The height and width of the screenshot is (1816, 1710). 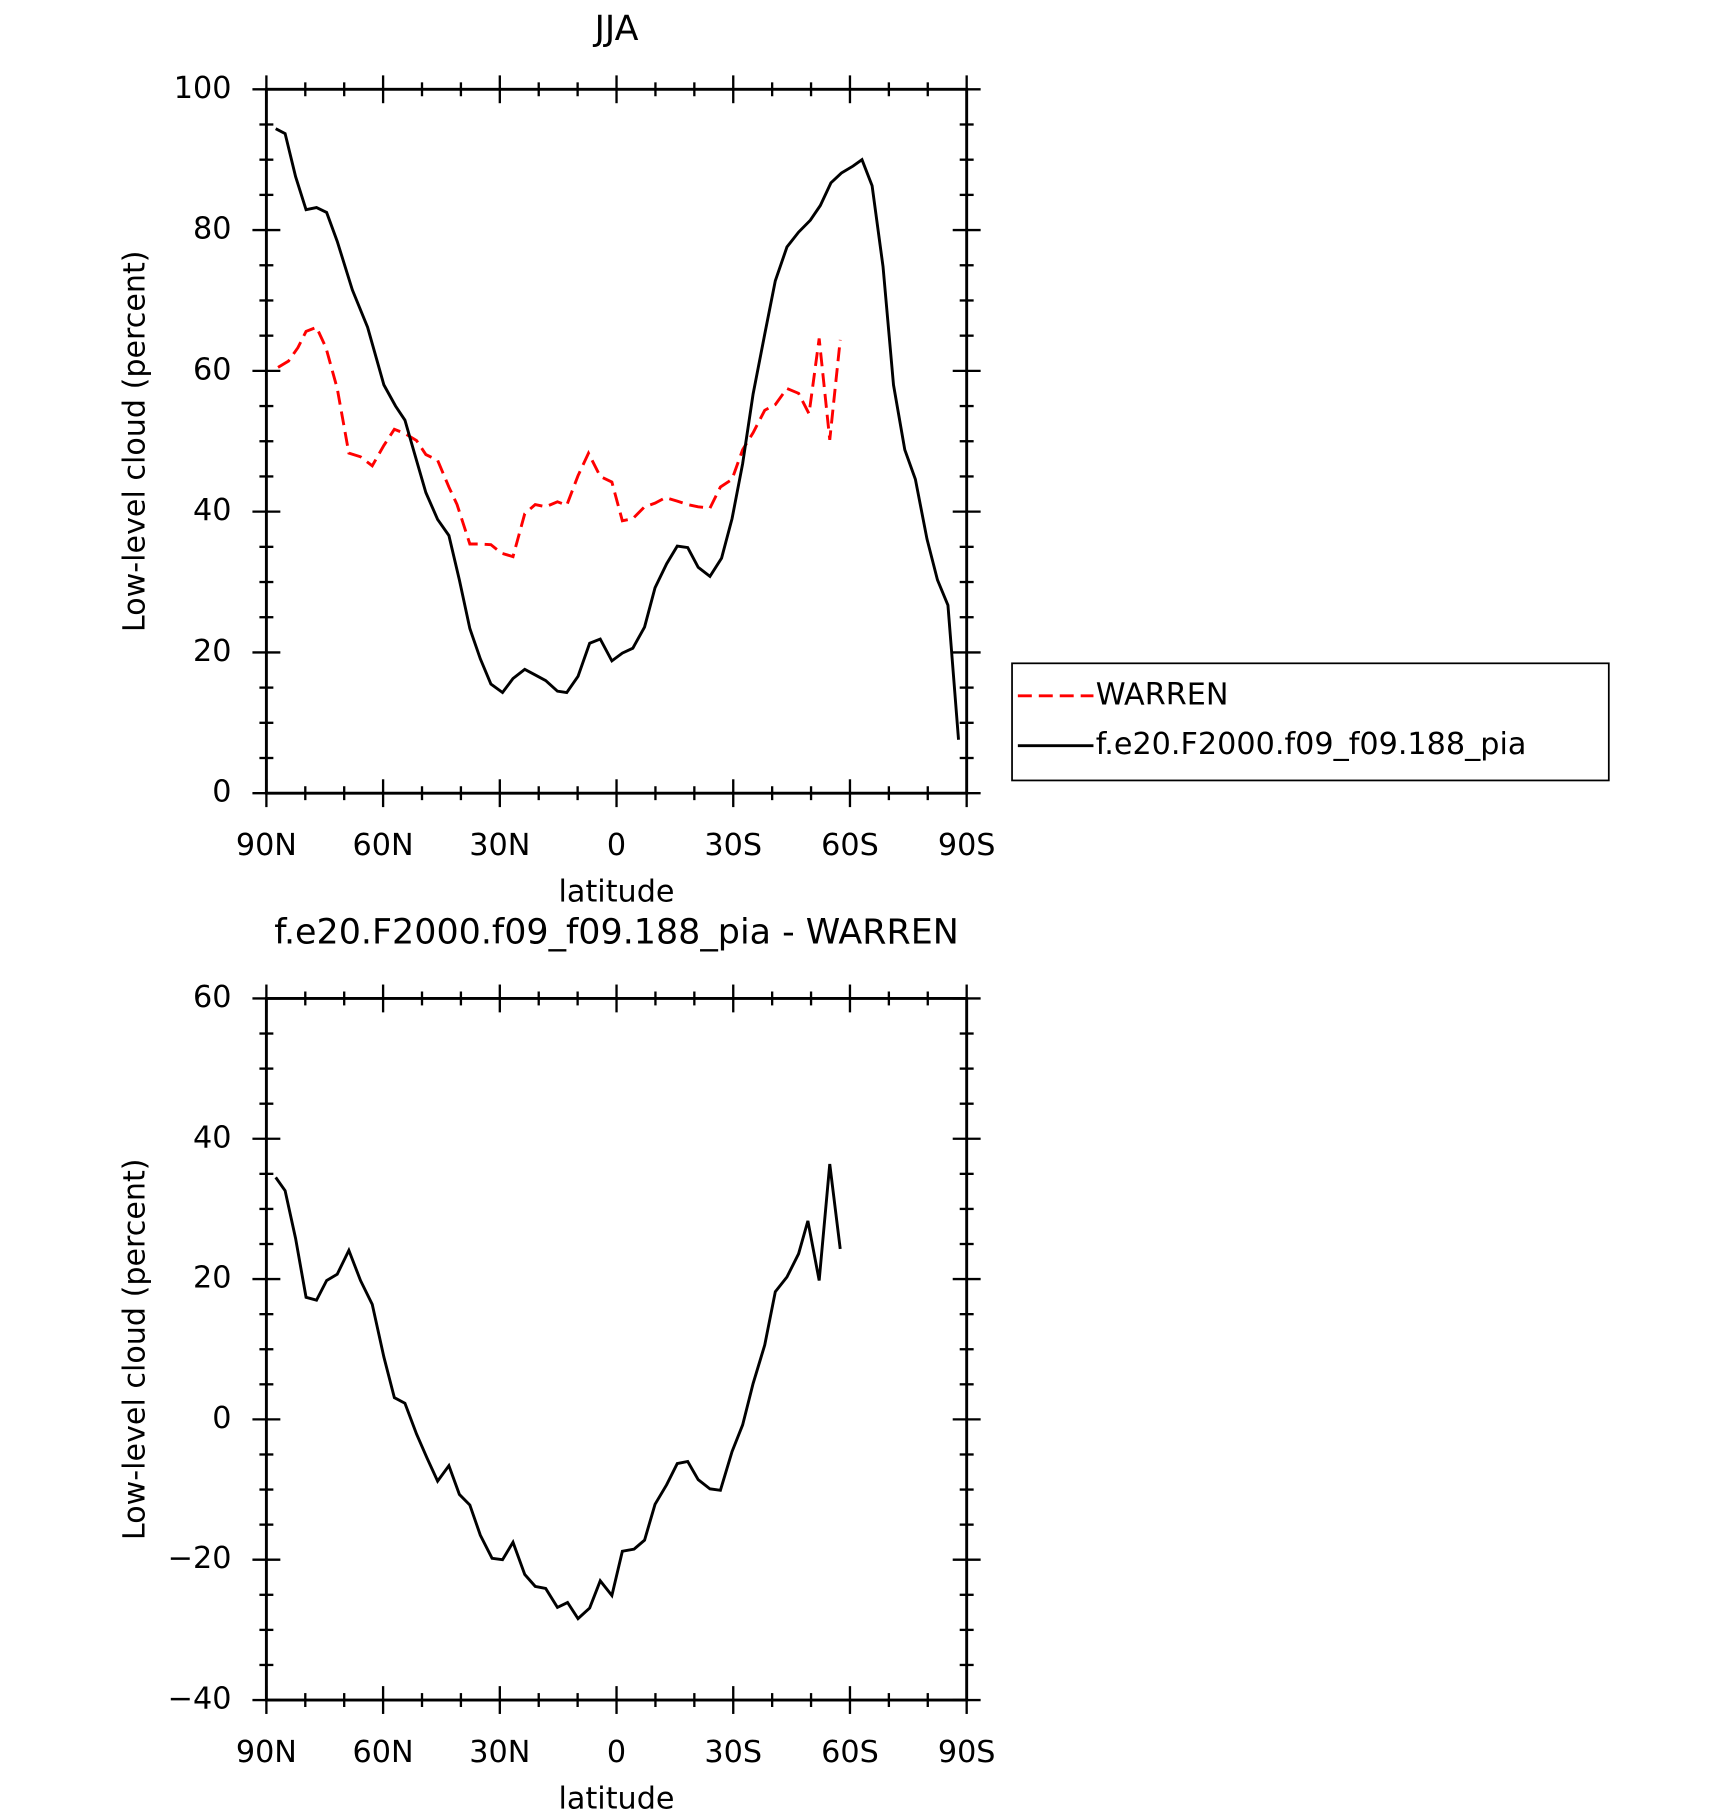 What do you see at coordinates (212, 229) in the screenshot?
I see `y-tick-label: 80` at bounding box center [212, 229].